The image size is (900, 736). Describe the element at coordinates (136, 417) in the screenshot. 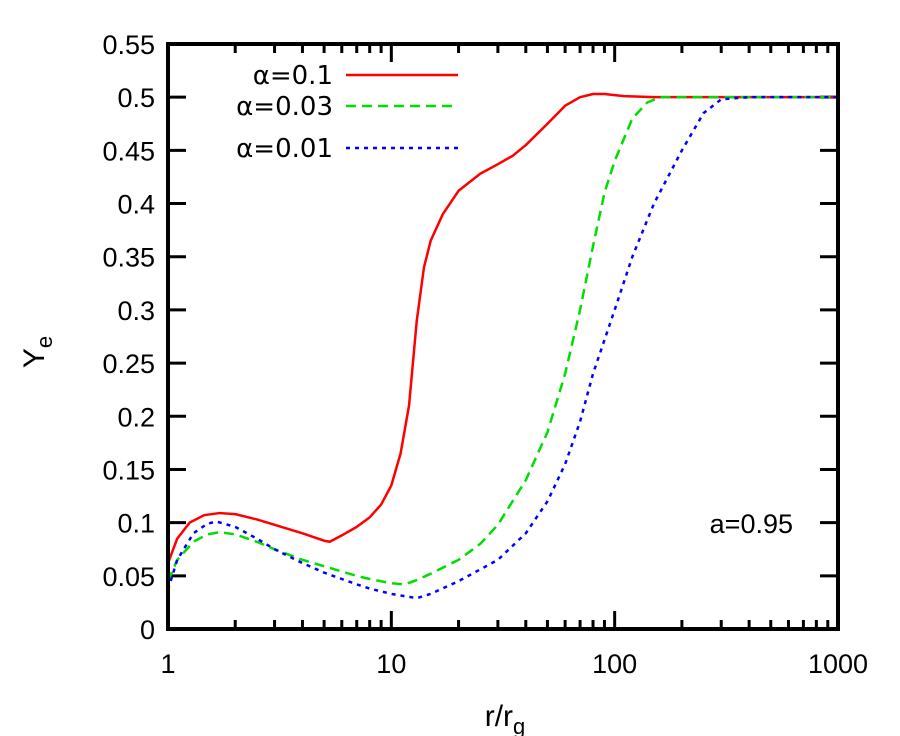

I see `y-tick-label: 0.2` at that location.